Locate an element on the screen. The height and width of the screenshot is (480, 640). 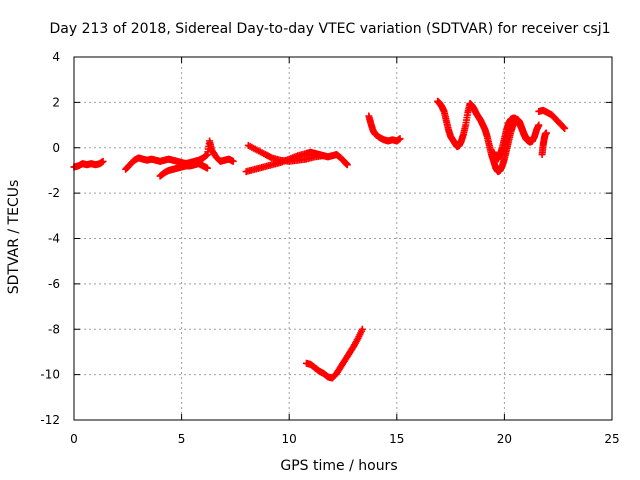
y-tick-label: -6 is located at coordinates (54, 284).